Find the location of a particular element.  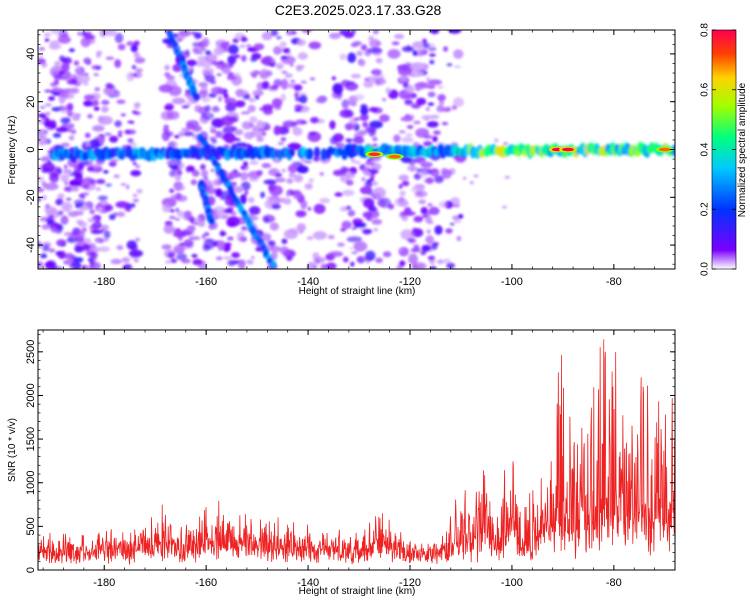

oblique-track-cell is located at coordinates (196, 97).